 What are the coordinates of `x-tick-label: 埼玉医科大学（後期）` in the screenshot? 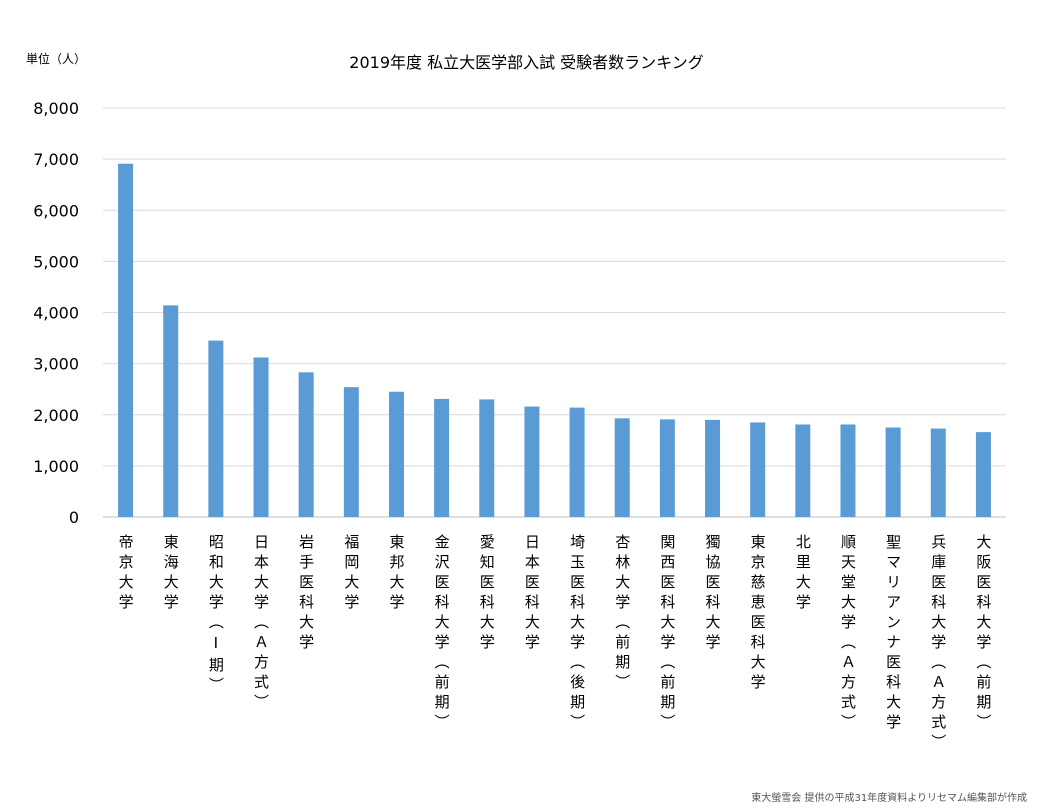 It's located at (577, 634).